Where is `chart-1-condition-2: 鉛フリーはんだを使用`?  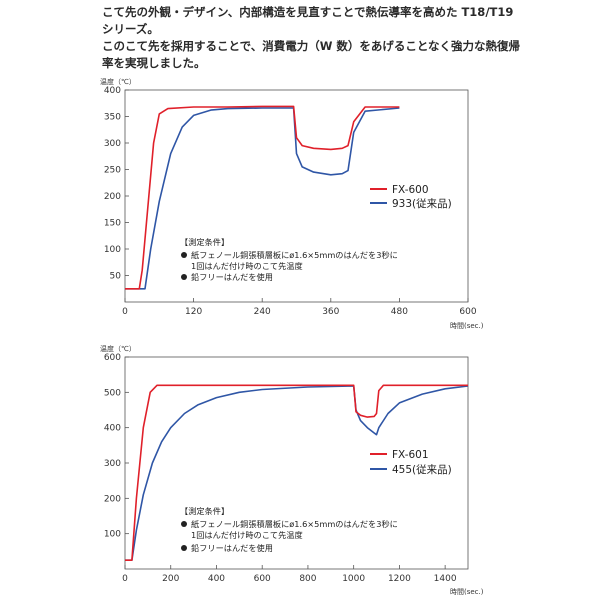
chart-1-condition-2: 鉛フリーはんだを使用 is located at coordinates (232, 277).